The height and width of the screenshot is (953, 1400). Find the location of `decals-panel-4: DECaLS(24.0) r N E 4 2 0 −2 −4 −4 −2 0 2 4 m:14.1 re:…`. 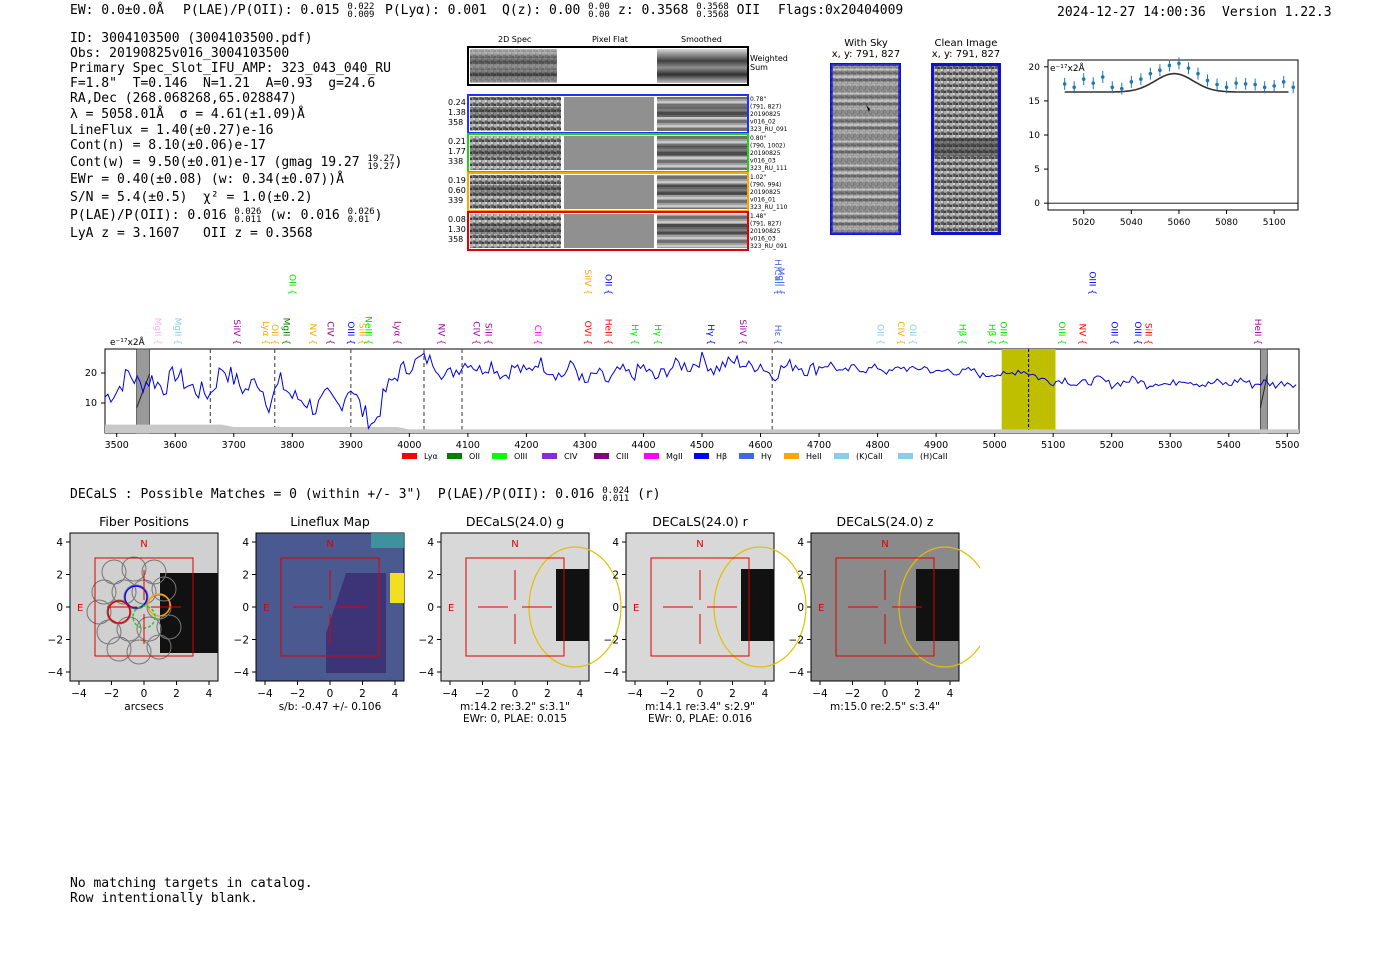

decals-panel-4: DECaLS(24.0) r N E 4 2 0 −2 −4 −4 −2 0 2 4 m:14.1 re:… is located at coordinates (705, 619).